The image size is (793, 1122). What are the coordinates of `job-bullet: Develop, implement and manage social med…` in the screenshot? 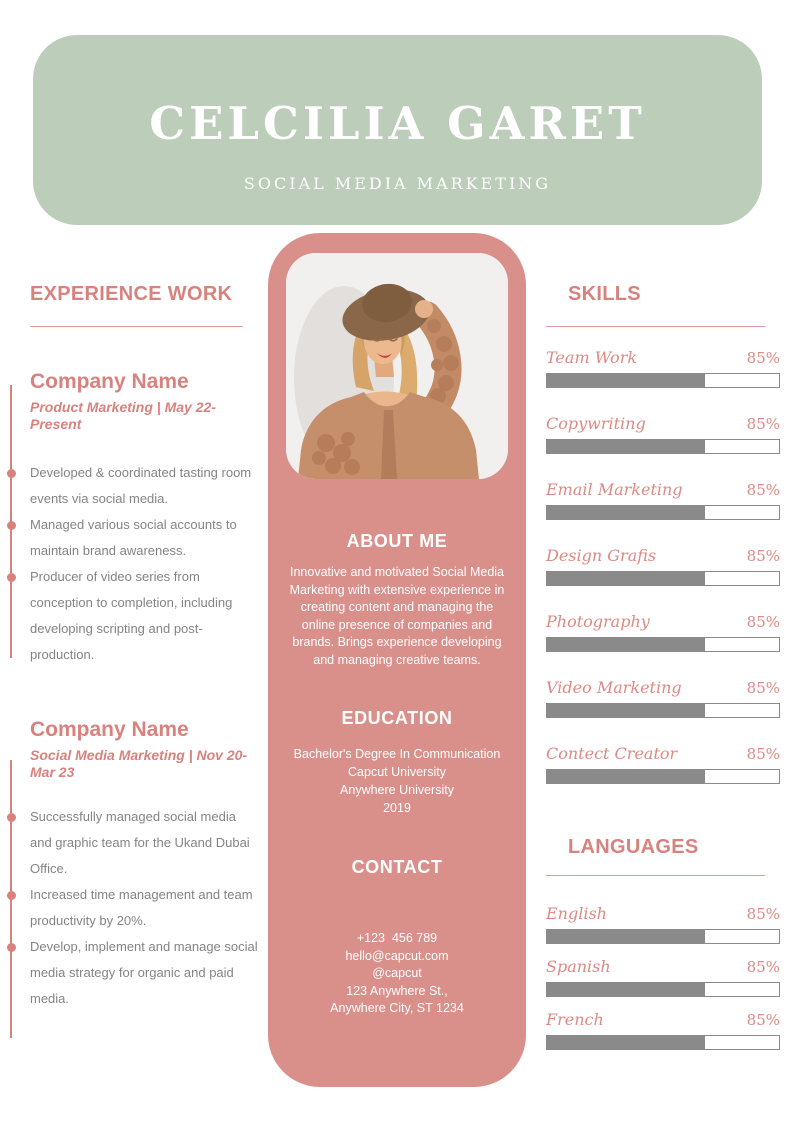 It's located at (132, 973).